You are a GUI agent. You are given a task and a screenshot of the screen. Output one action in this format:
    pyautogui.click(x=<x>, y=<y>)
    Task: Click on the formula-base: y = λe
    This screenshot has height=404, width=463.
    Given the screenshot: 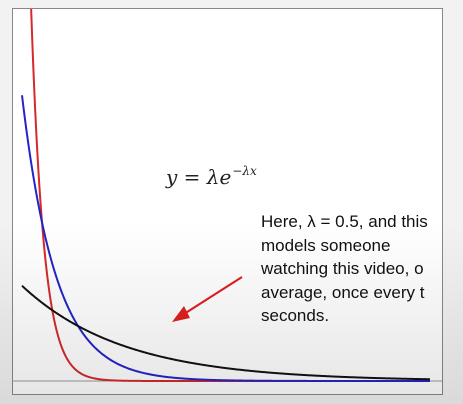 What is the action you would take?
    pyautogui.click(x=199, y=177)
    